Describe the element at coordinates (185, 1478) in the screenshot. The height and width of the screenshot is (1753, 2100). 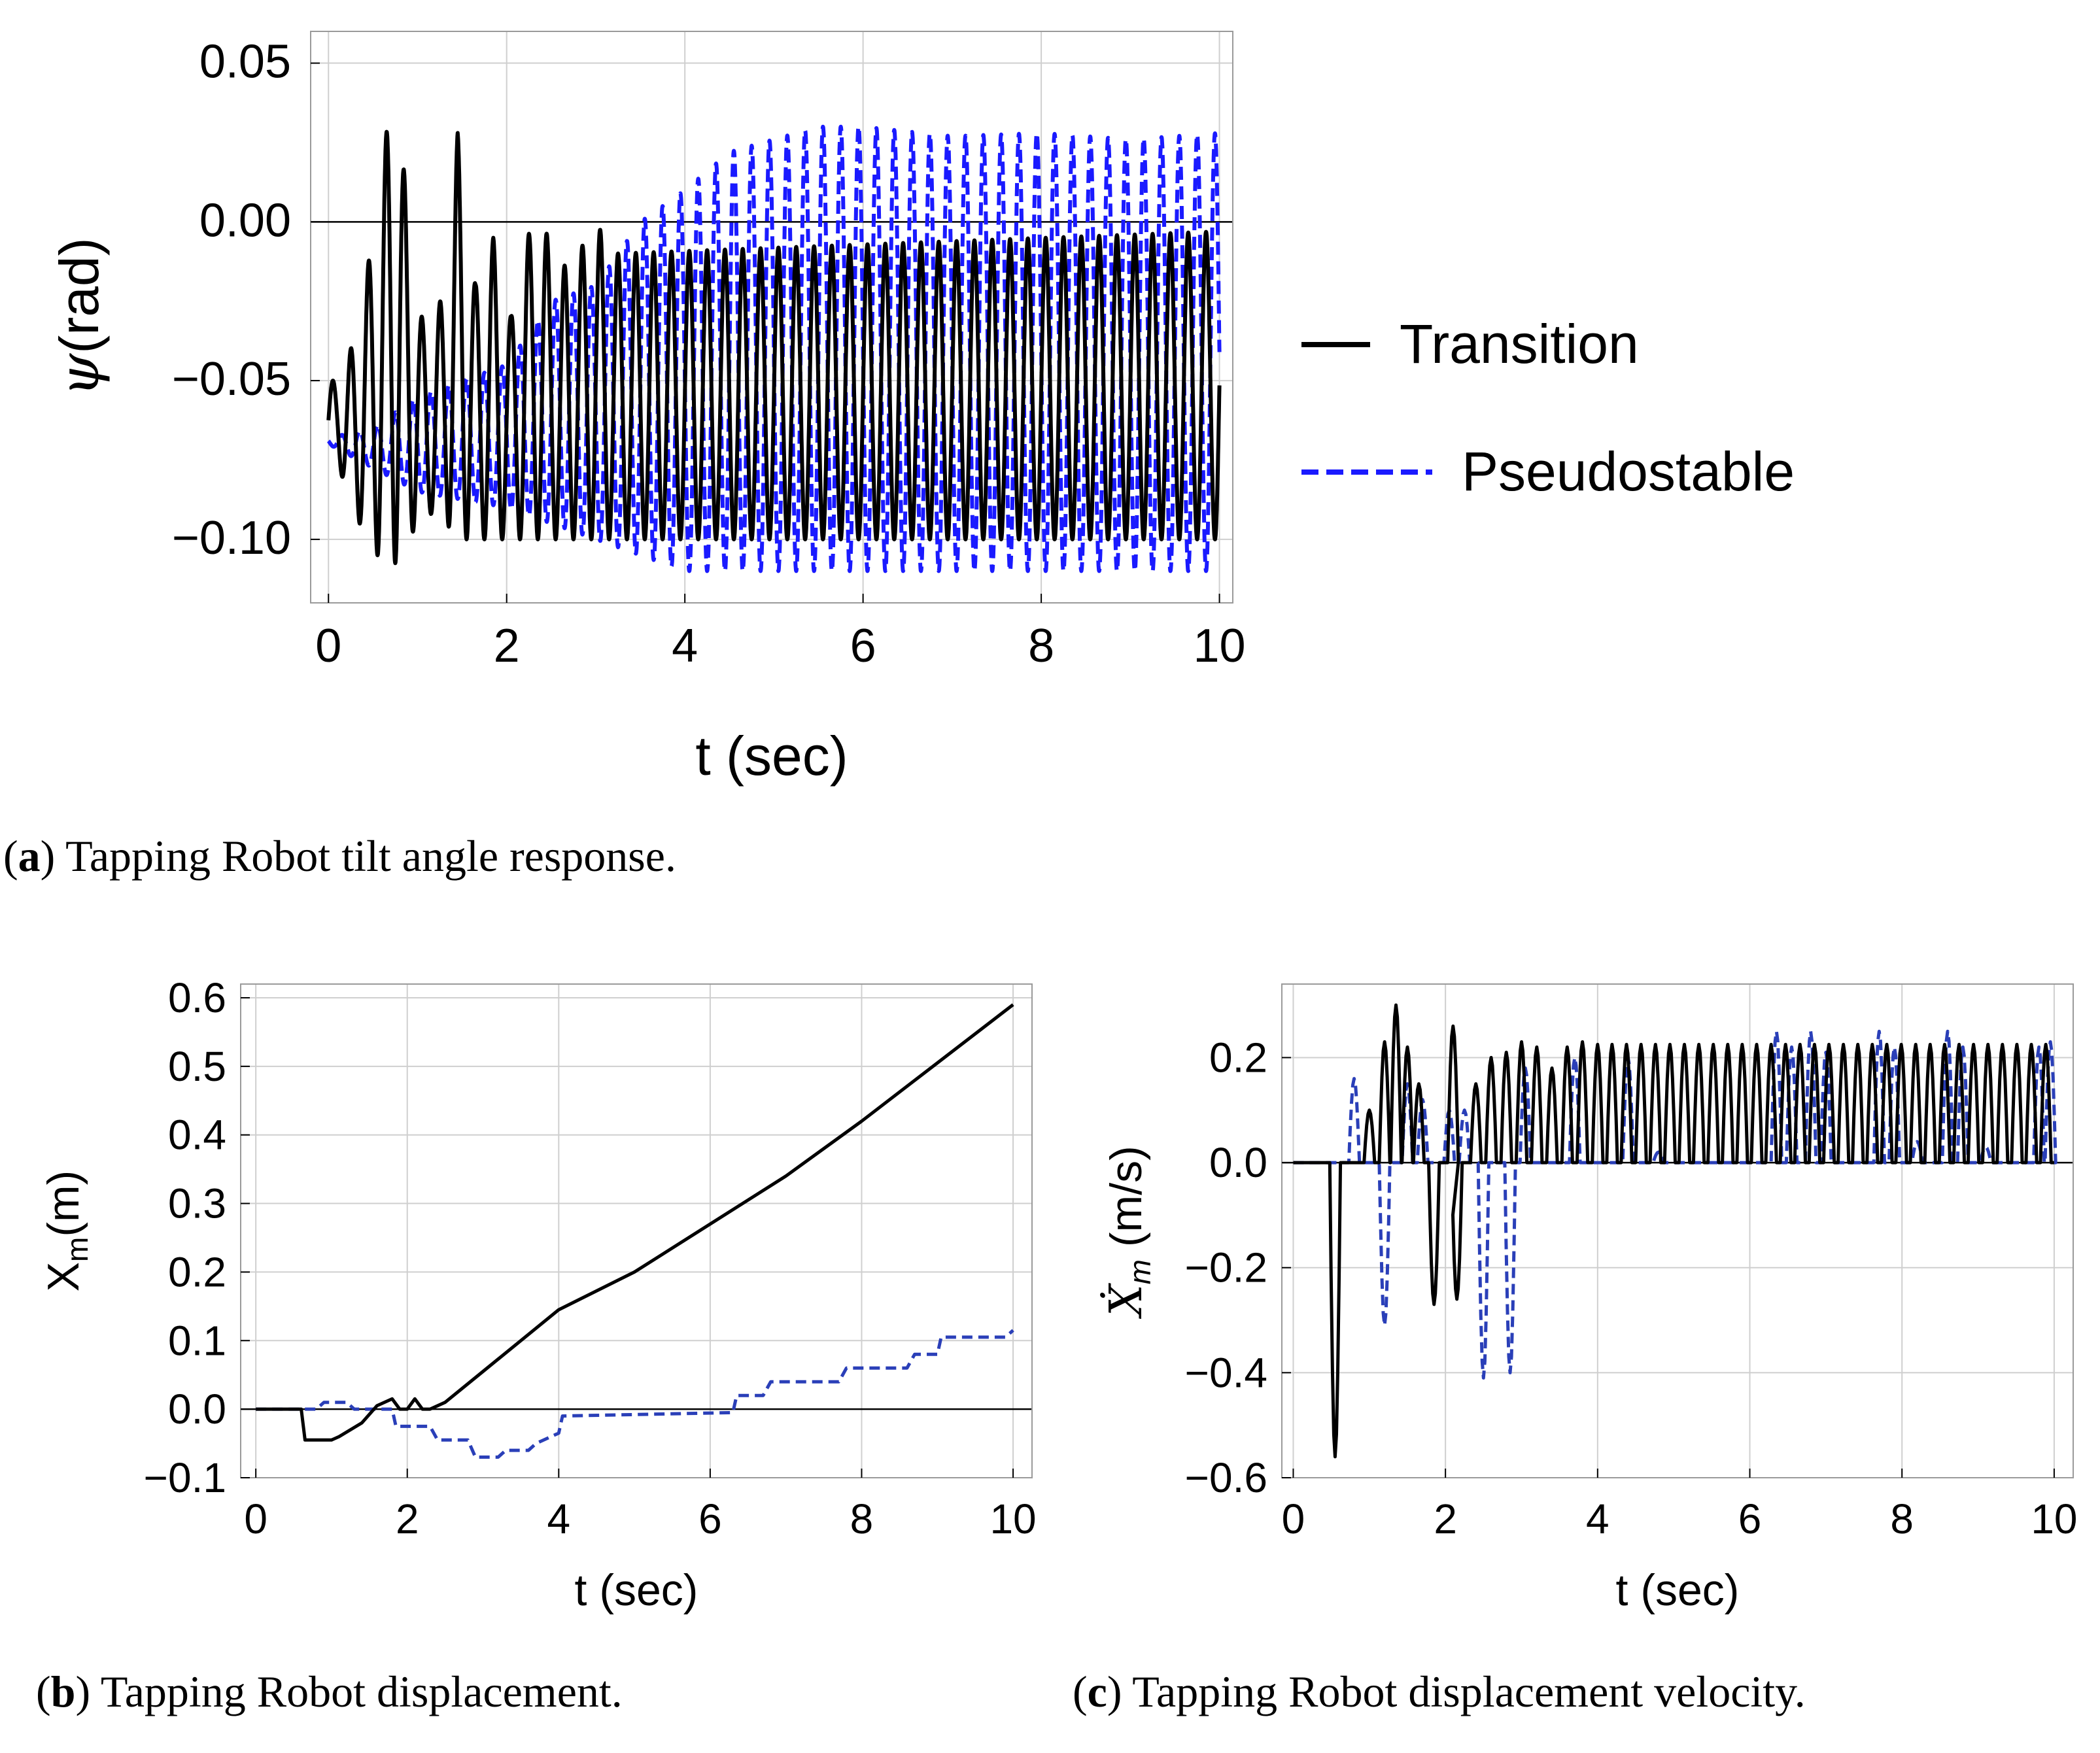
I see `y-tick-label: −0.1` at that location.